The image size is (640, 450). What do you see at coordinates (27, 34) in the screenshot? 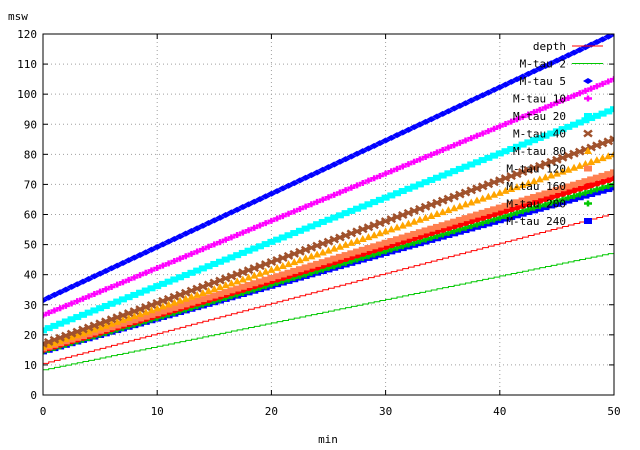
I see `y-tick-label: 120` at bounding box center [27, 34].